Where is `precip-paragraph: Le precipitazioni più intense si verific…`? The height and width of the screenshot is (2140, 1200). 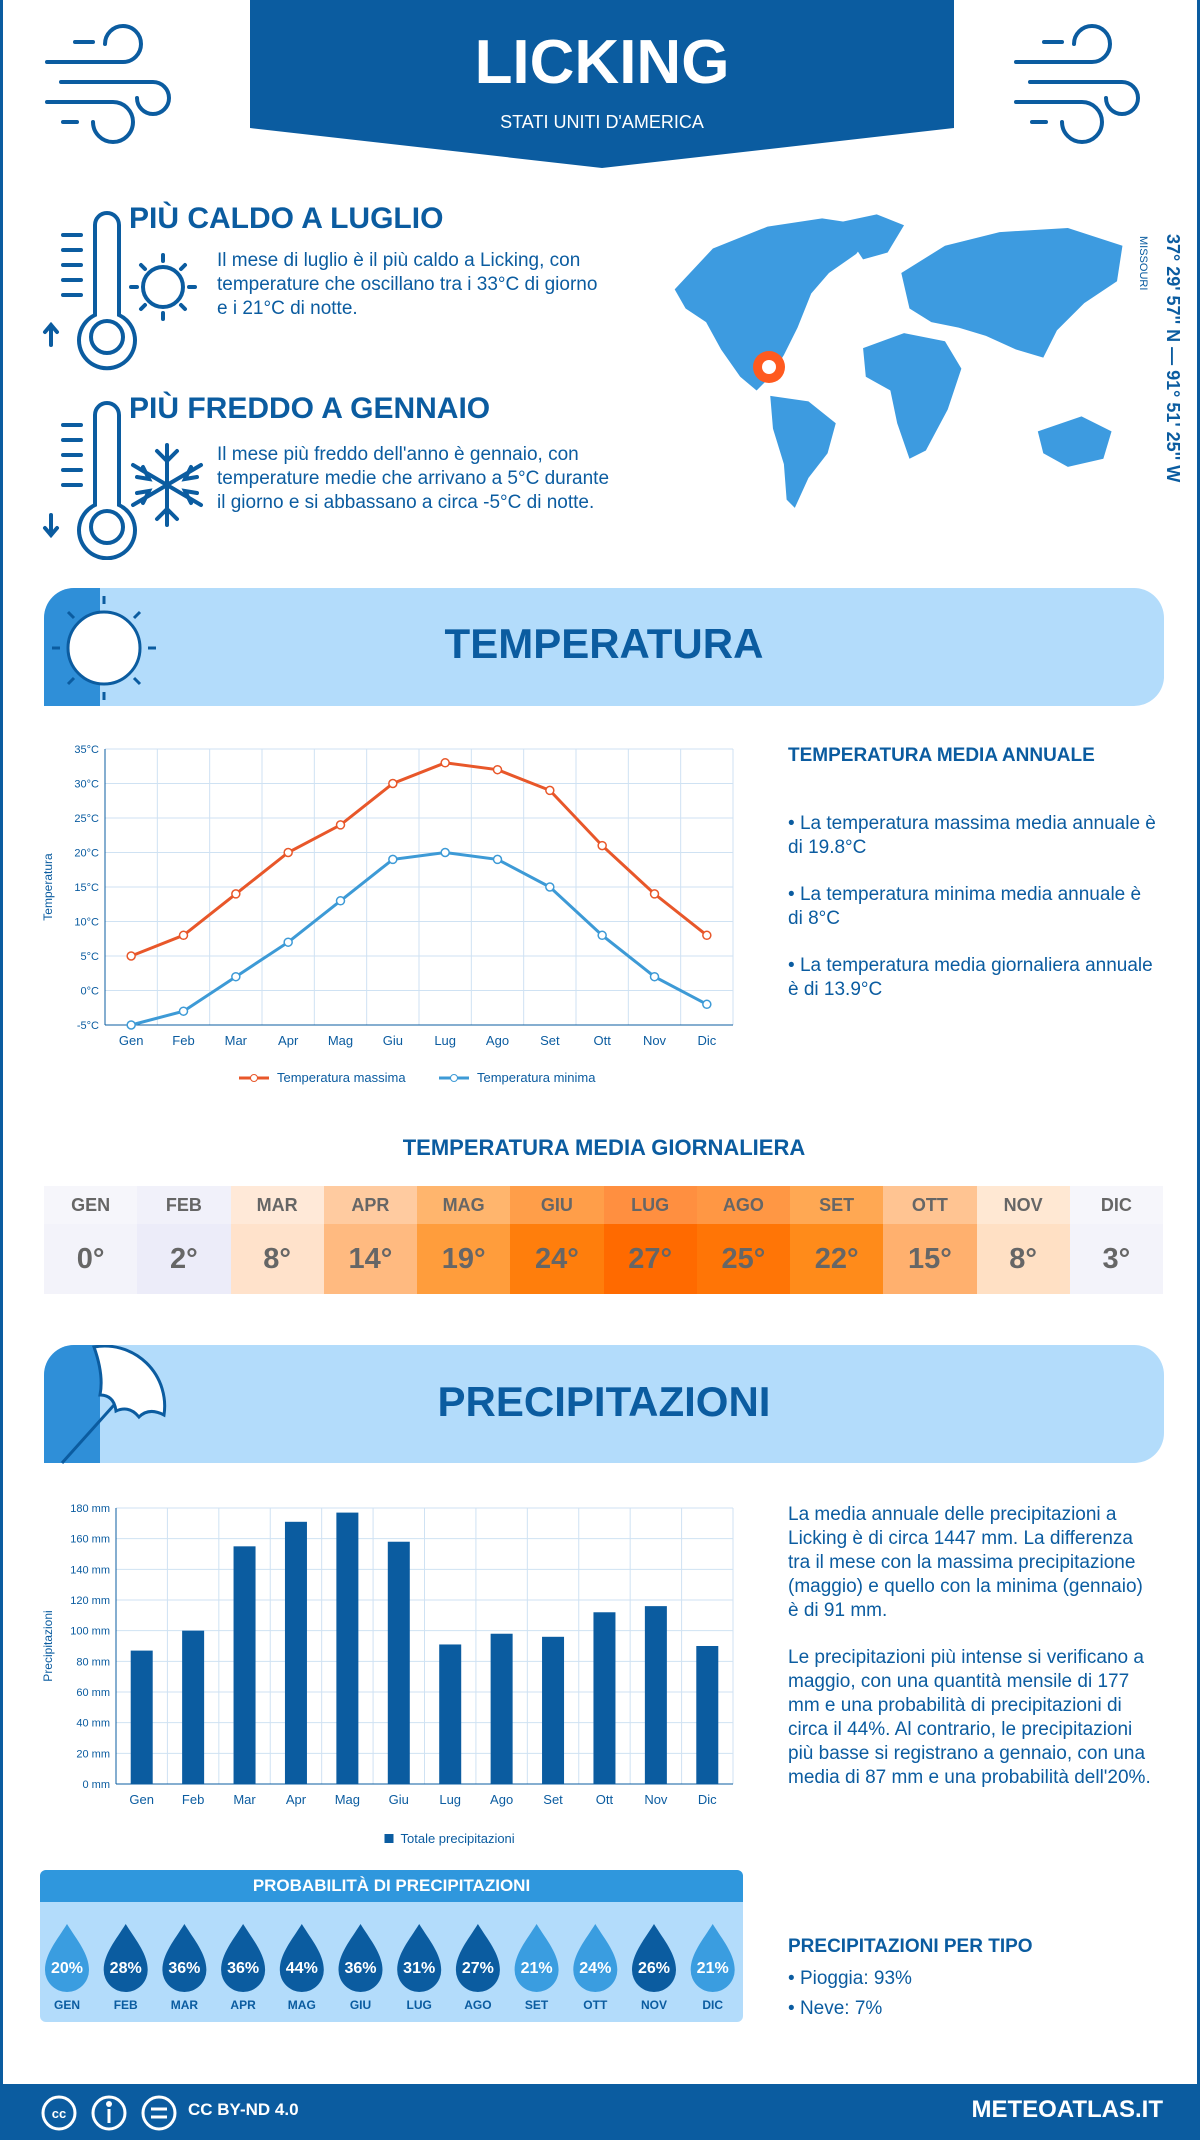
precip-paragraph: Le precipitazioni più intense si verific… is located at coordinates (969, 1717).